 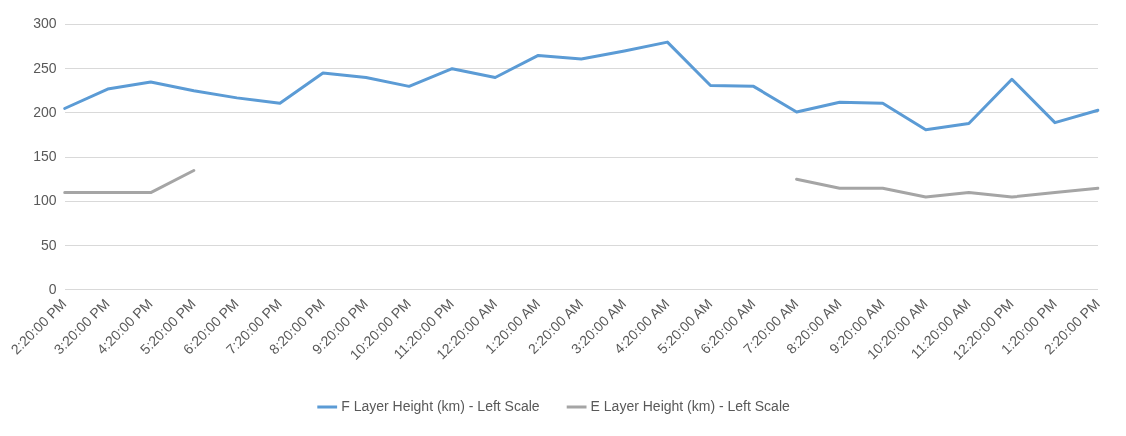 What do you see at coordinates (45, 67) in the screenshot?
I see `y-tick-label: 250` at bounding box center [45, 67].